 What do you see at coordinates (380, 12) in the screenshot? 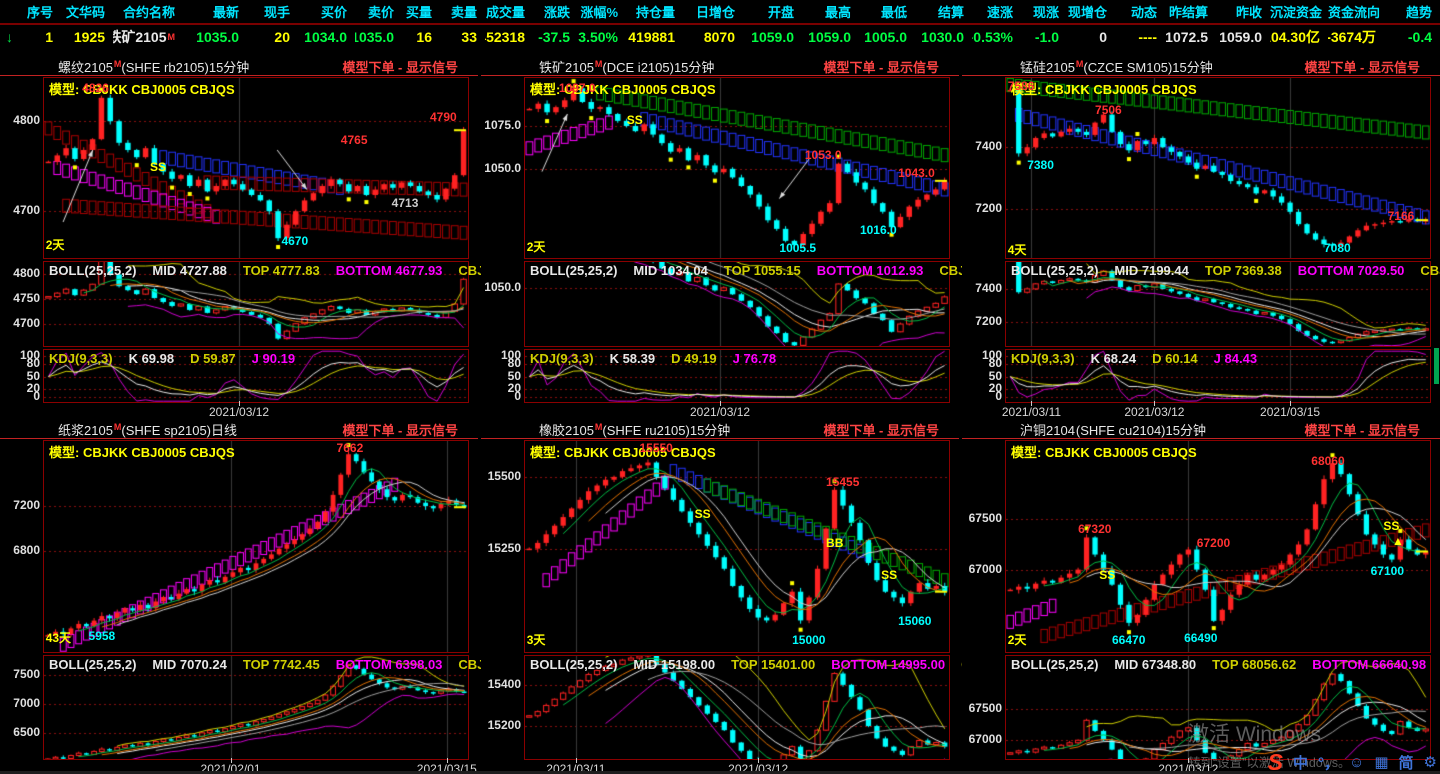
I see `quote-col-header: 卖价` at bounding box center [380, 12].